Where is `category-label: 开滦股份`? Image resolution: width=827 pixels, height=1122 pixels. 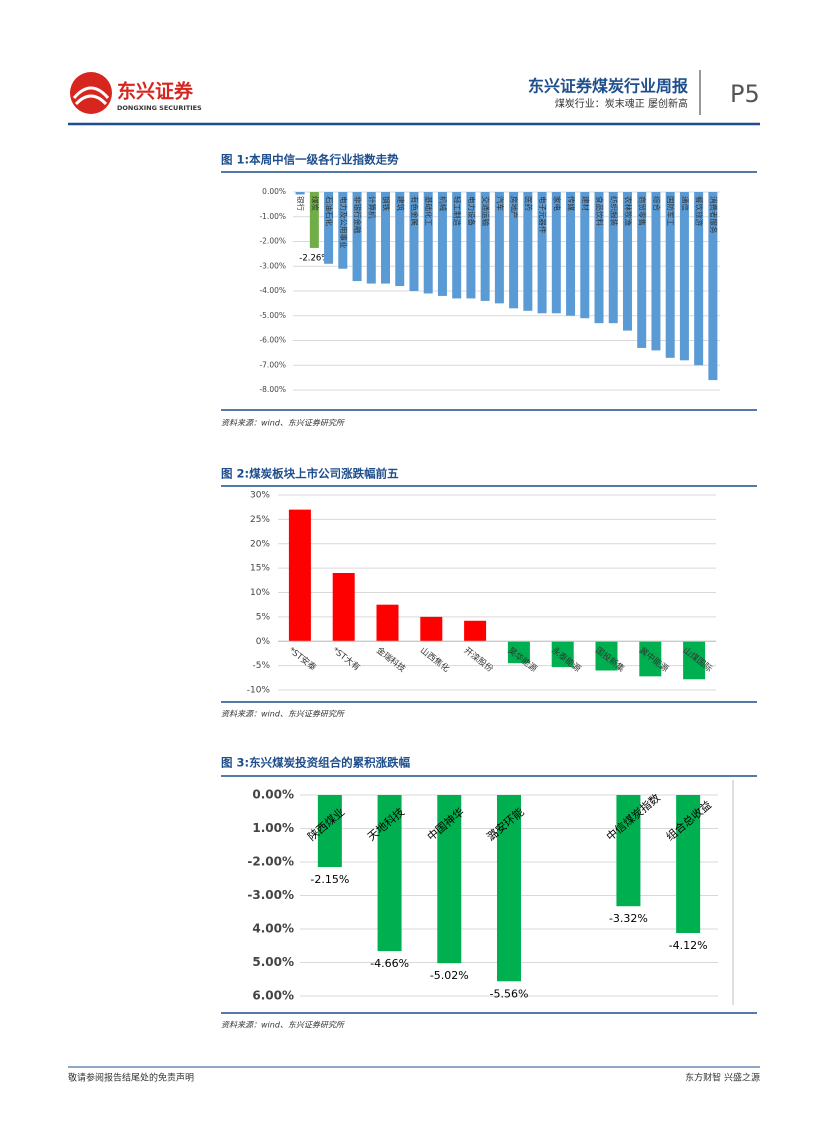 category-label: 开滦股份 is located at coordinates (479, 660).